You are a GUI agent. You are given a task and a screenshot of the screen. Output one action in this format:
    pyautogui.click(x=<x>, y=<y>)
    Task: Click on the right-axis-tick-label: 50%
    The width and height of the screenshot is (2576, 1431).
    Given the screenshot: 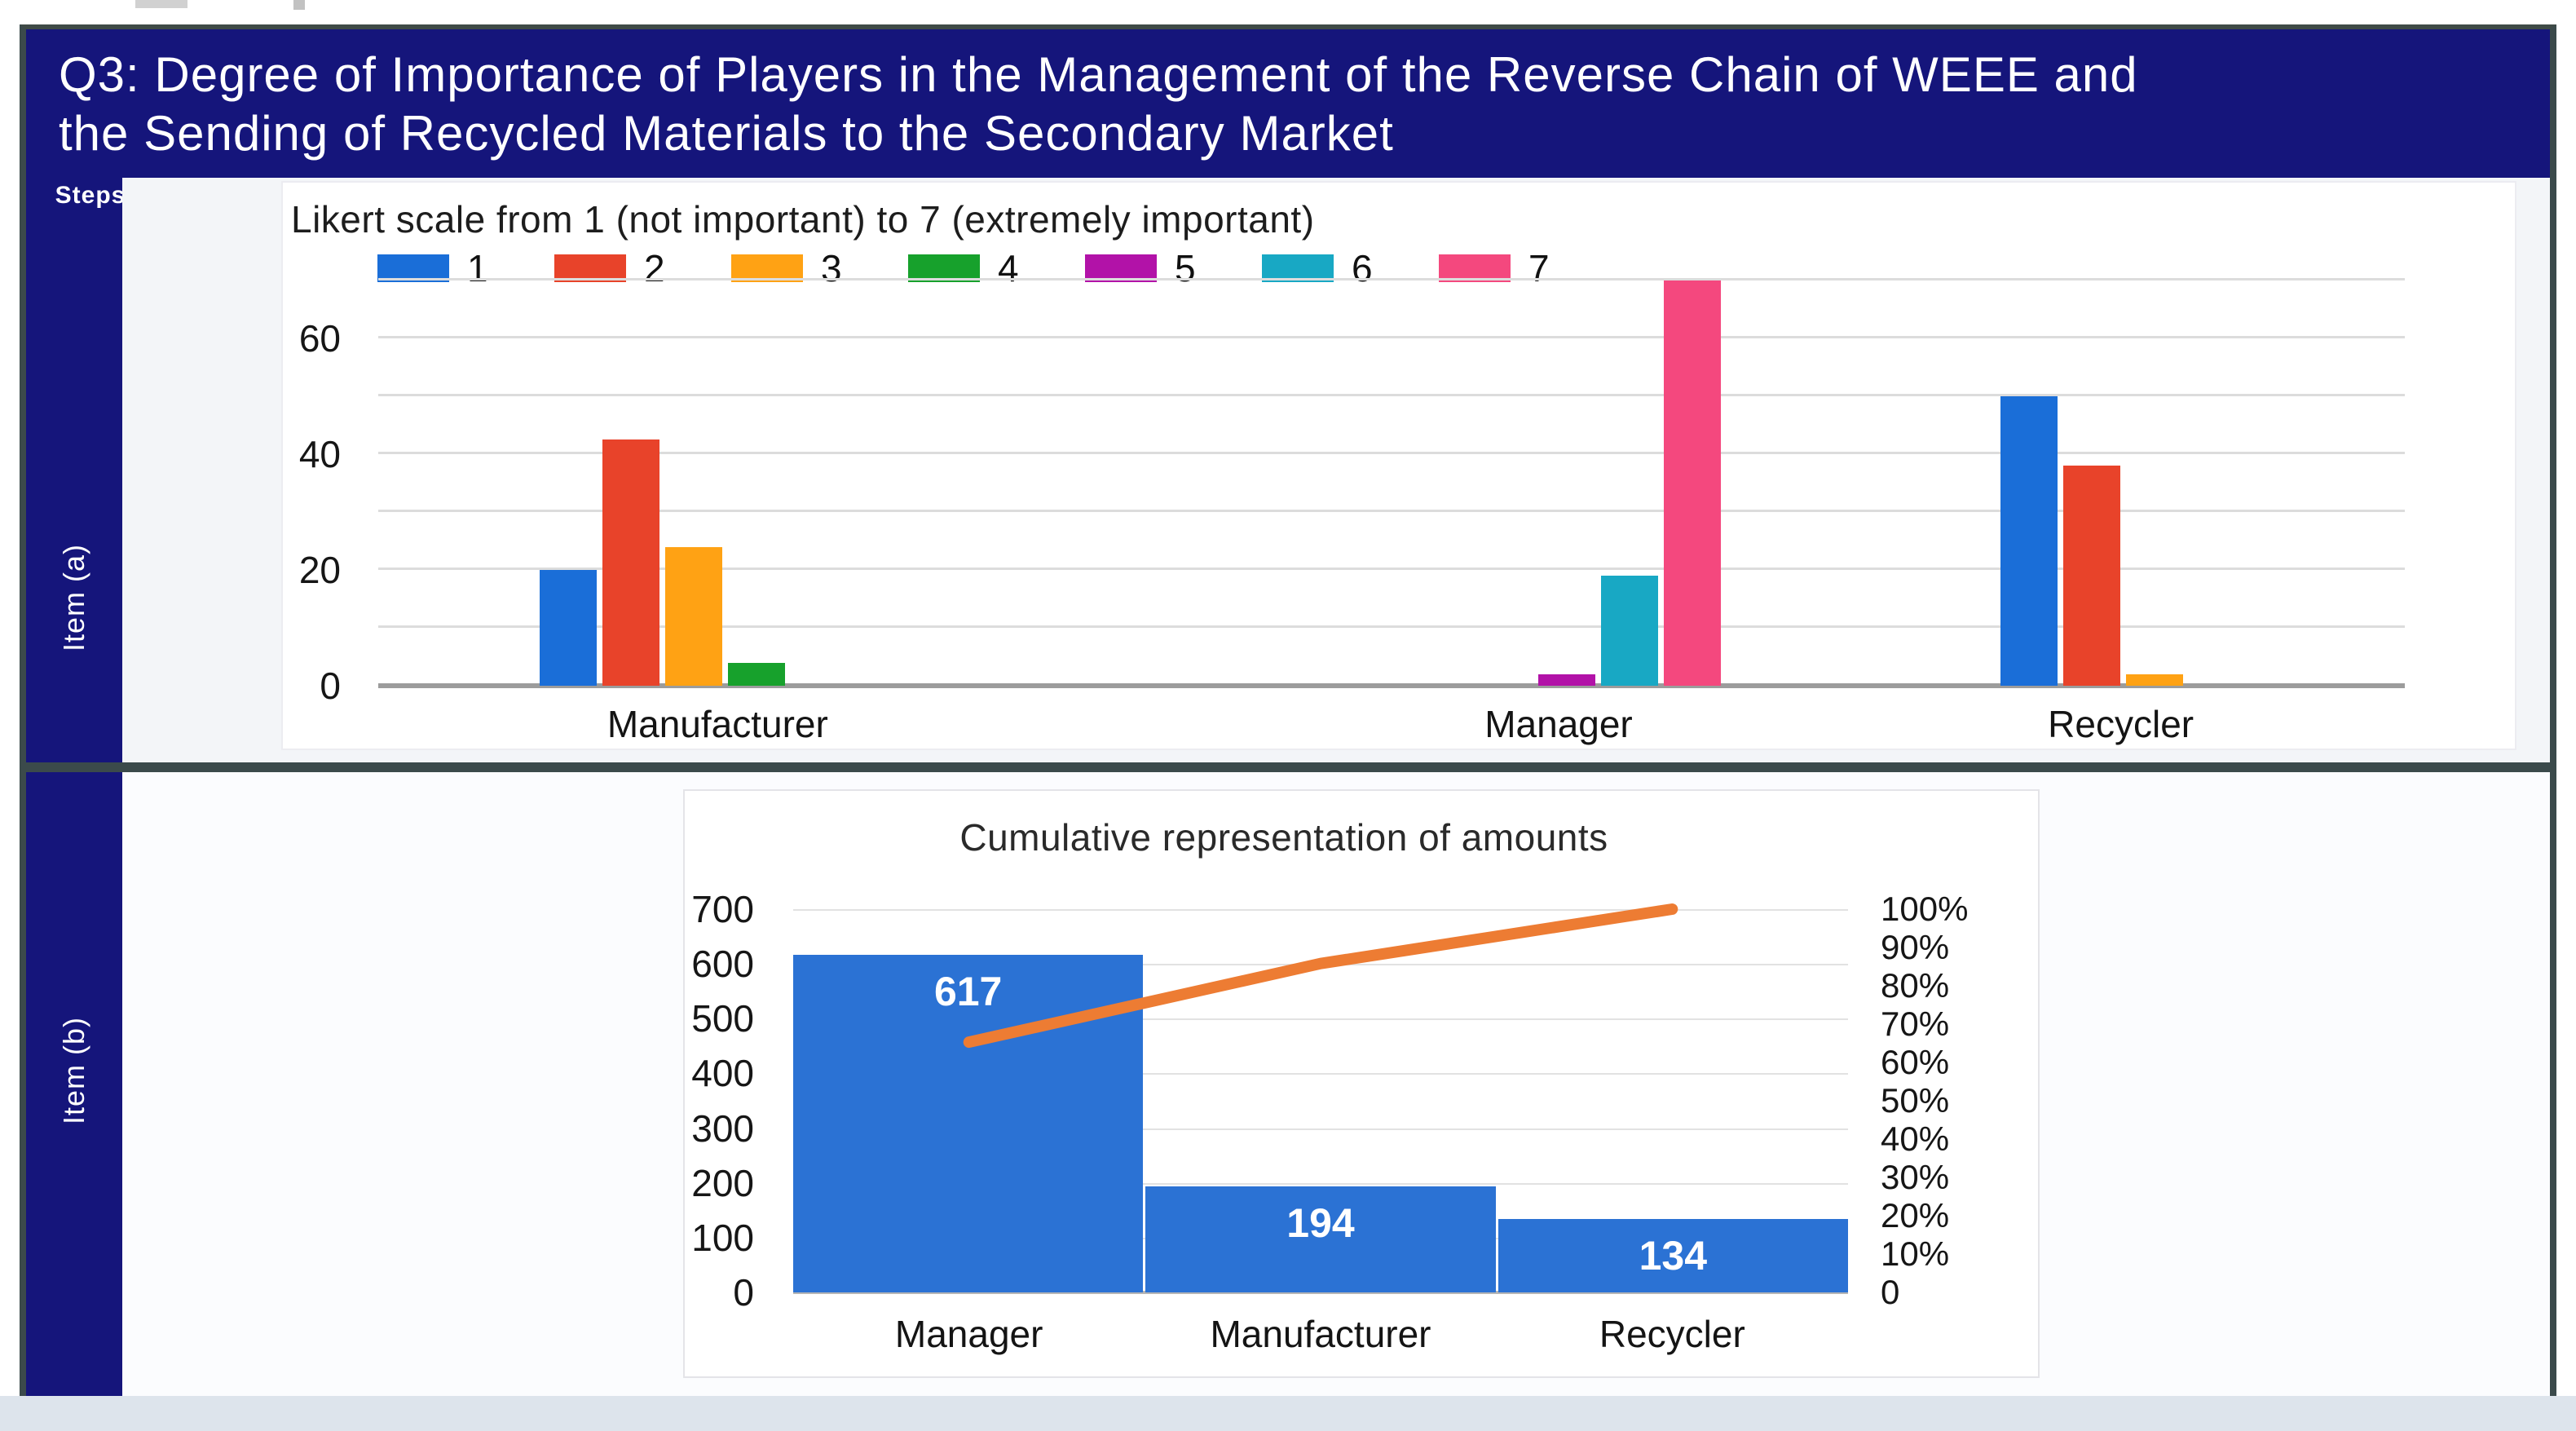 What is the action you would take?
    pyautogui.click(x=1915, y=1100)
    